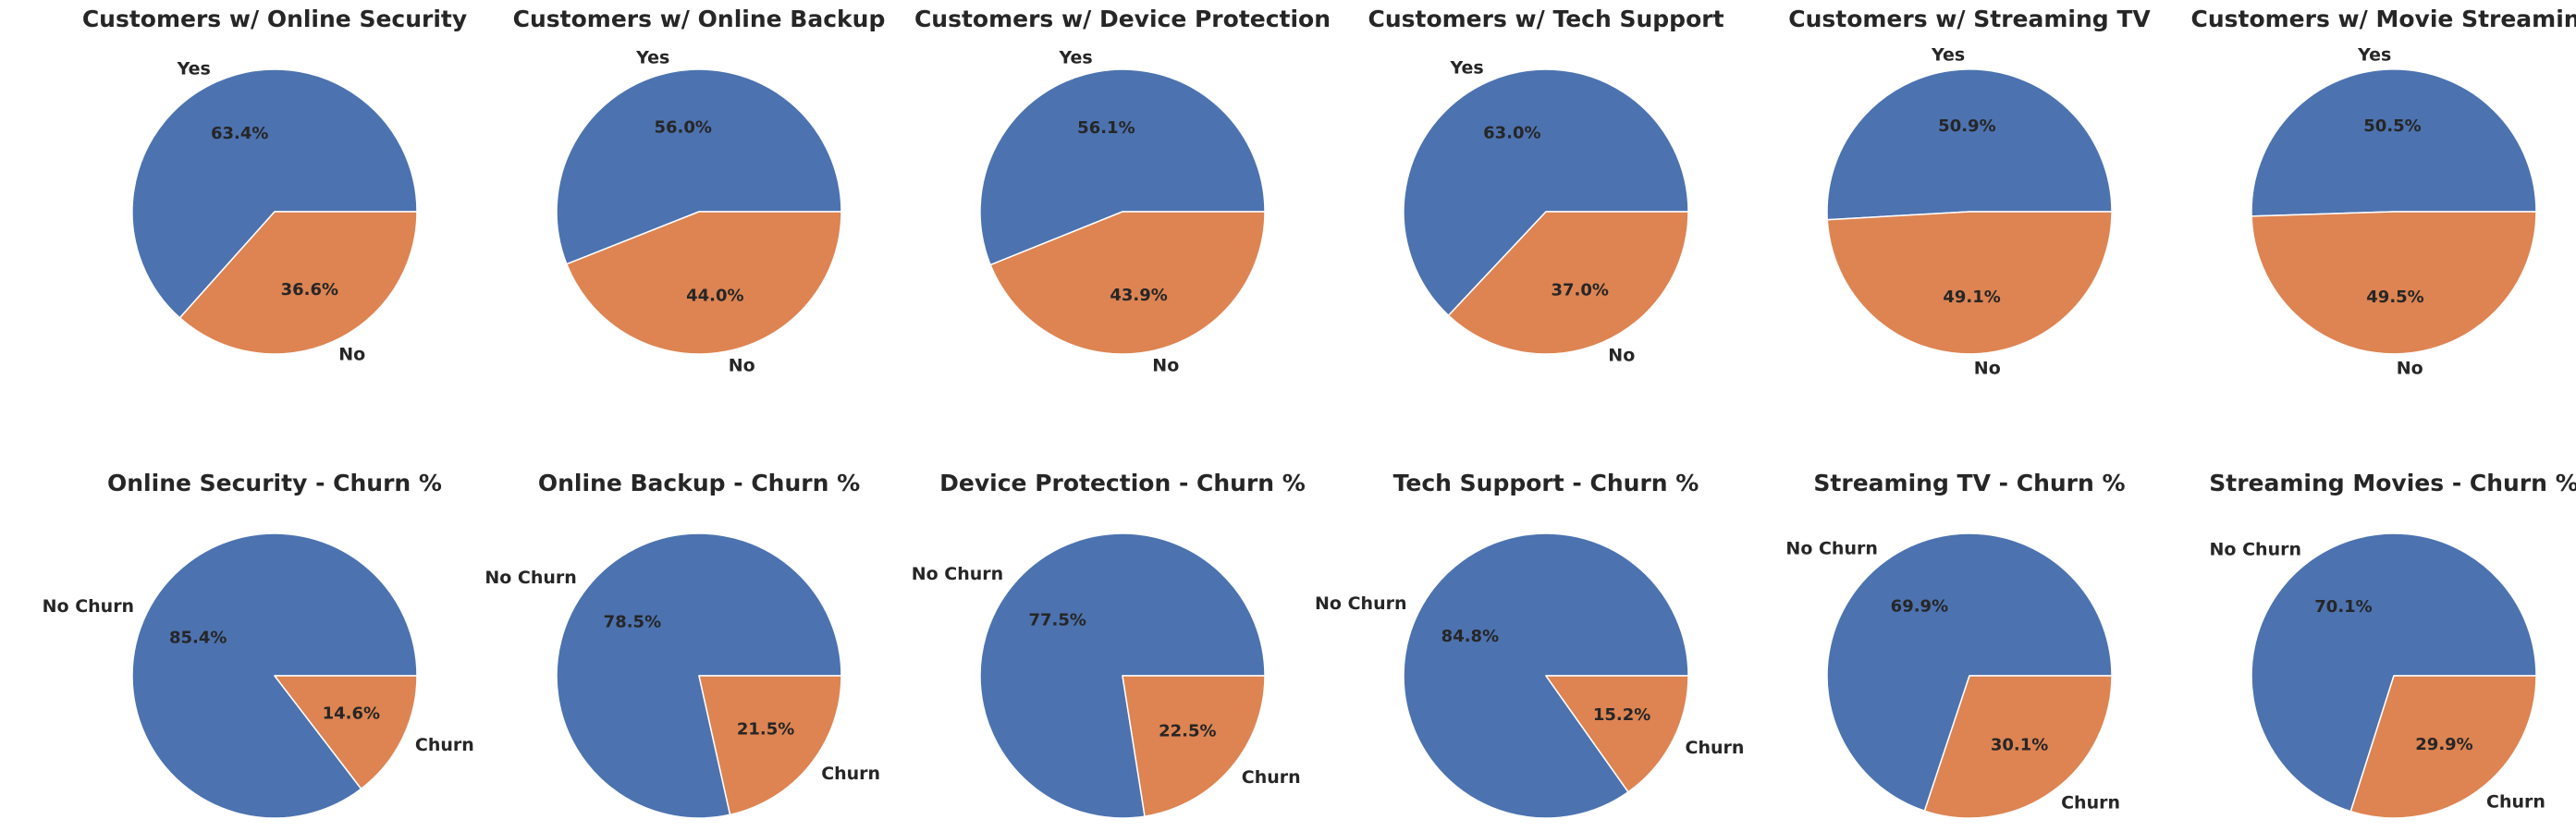 This screenshot has width=2576, height=832. I want to click on slice-percent-label: 50.5%, so click(2392, 126).